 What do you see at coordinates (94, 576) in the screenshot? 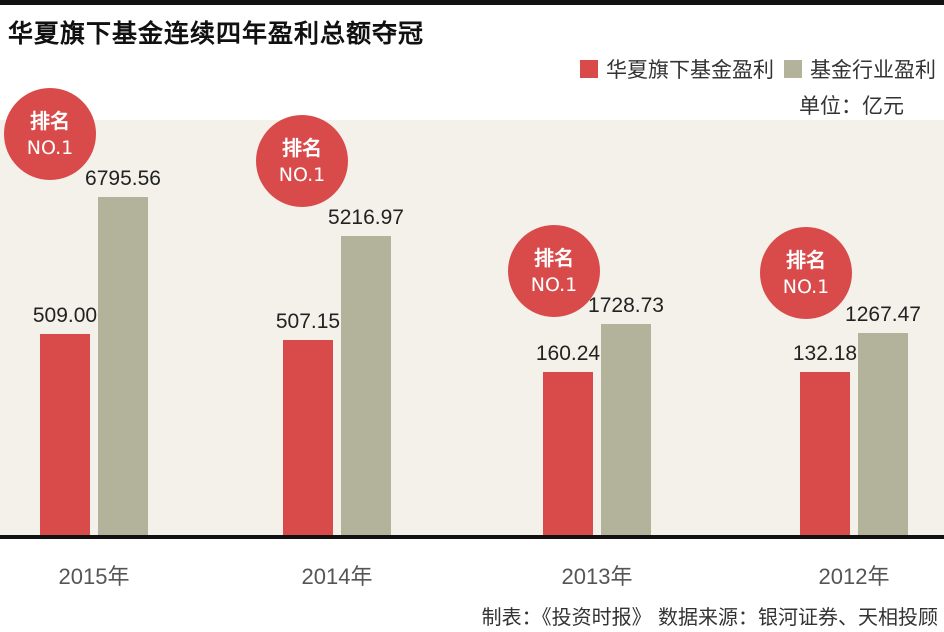
I see `category-label-0: 2015年` at bounding box center [94, 576].